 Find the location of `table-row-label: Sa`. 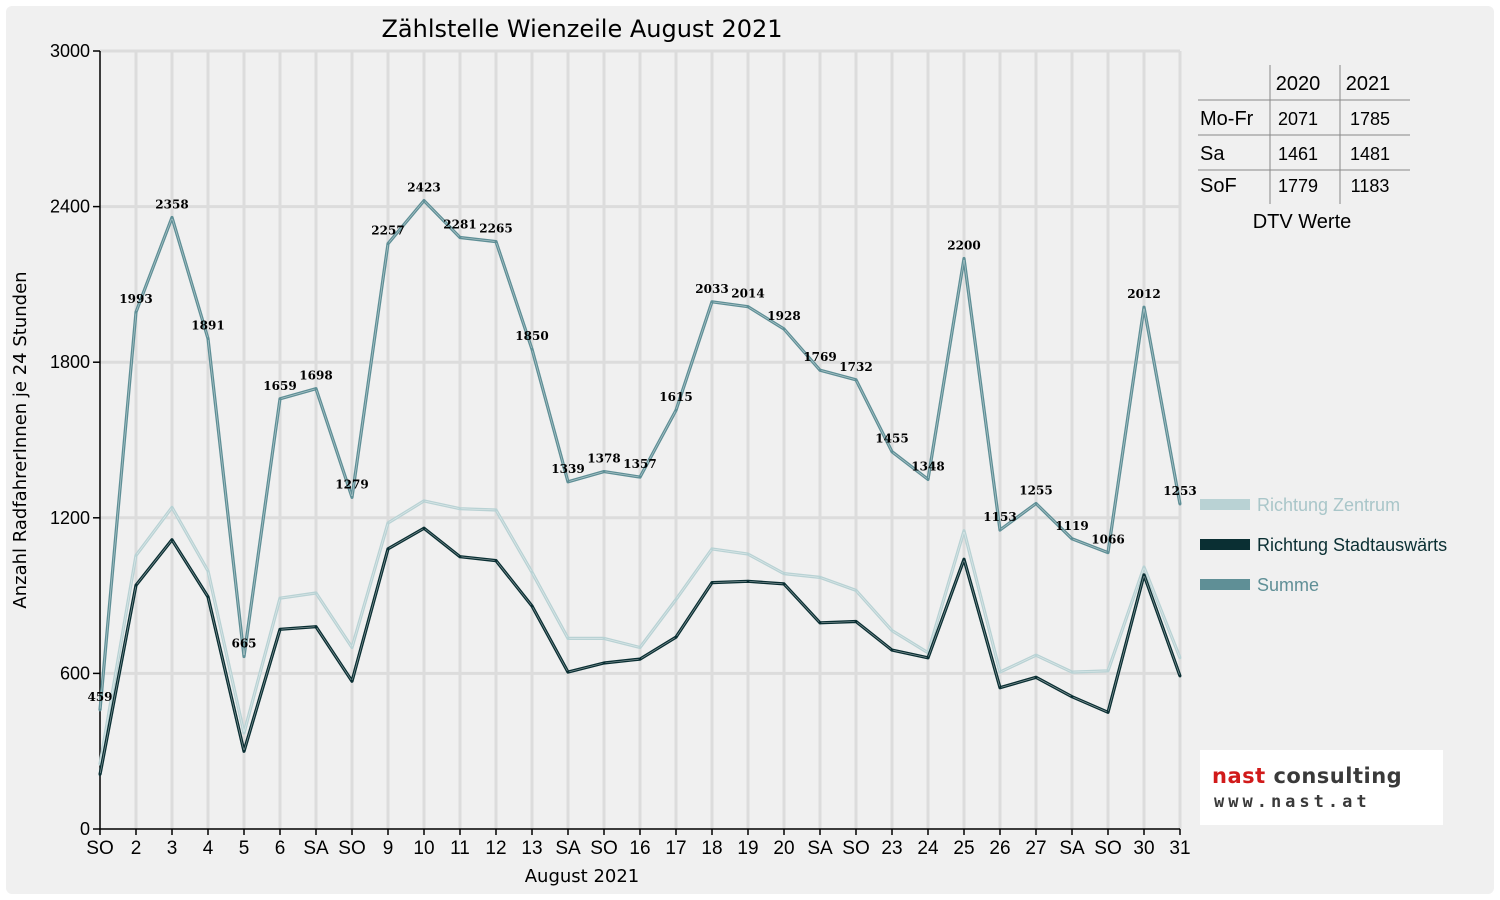

table-row-label: Sa is located at coordinates (1212, 154).